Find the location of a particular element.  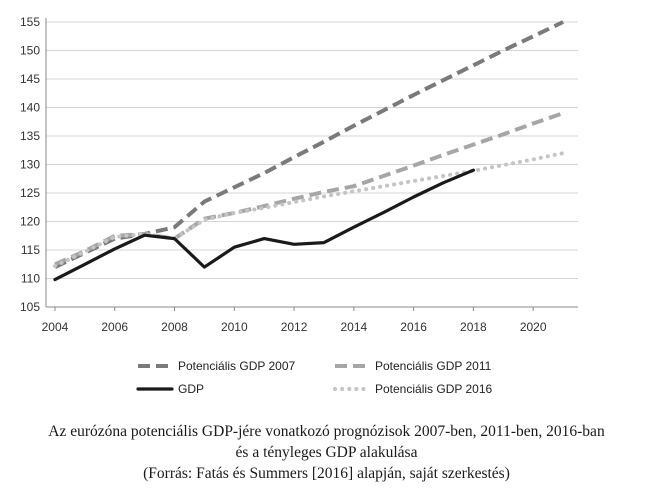

x-tick-label: 2006 is located at coordinates (114, 327).